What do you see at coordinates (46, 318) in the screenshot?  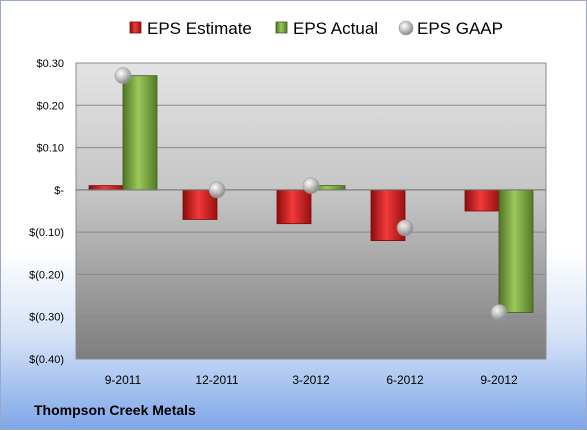 I see `y-tick-label: $(0.30)` at bounding box center [46, 318].